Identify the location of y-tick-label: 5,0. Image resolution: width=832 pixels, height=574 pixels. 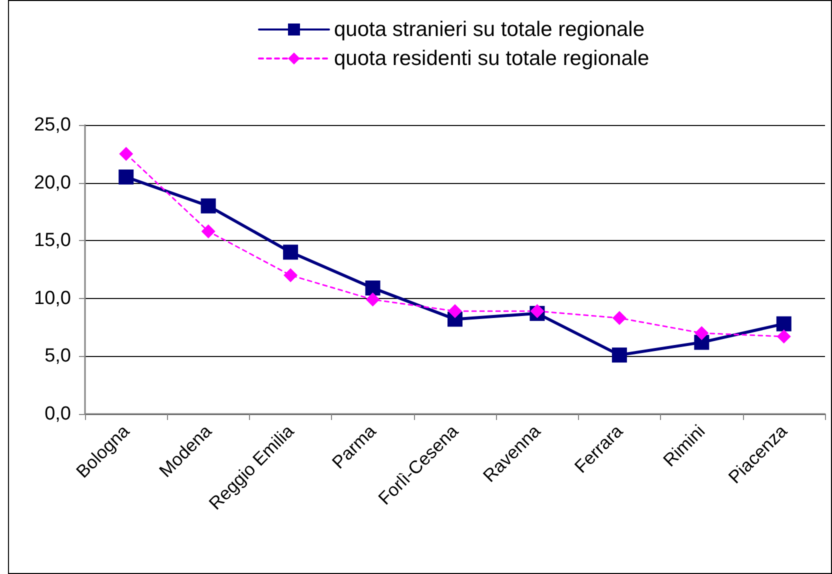
(57, 356).